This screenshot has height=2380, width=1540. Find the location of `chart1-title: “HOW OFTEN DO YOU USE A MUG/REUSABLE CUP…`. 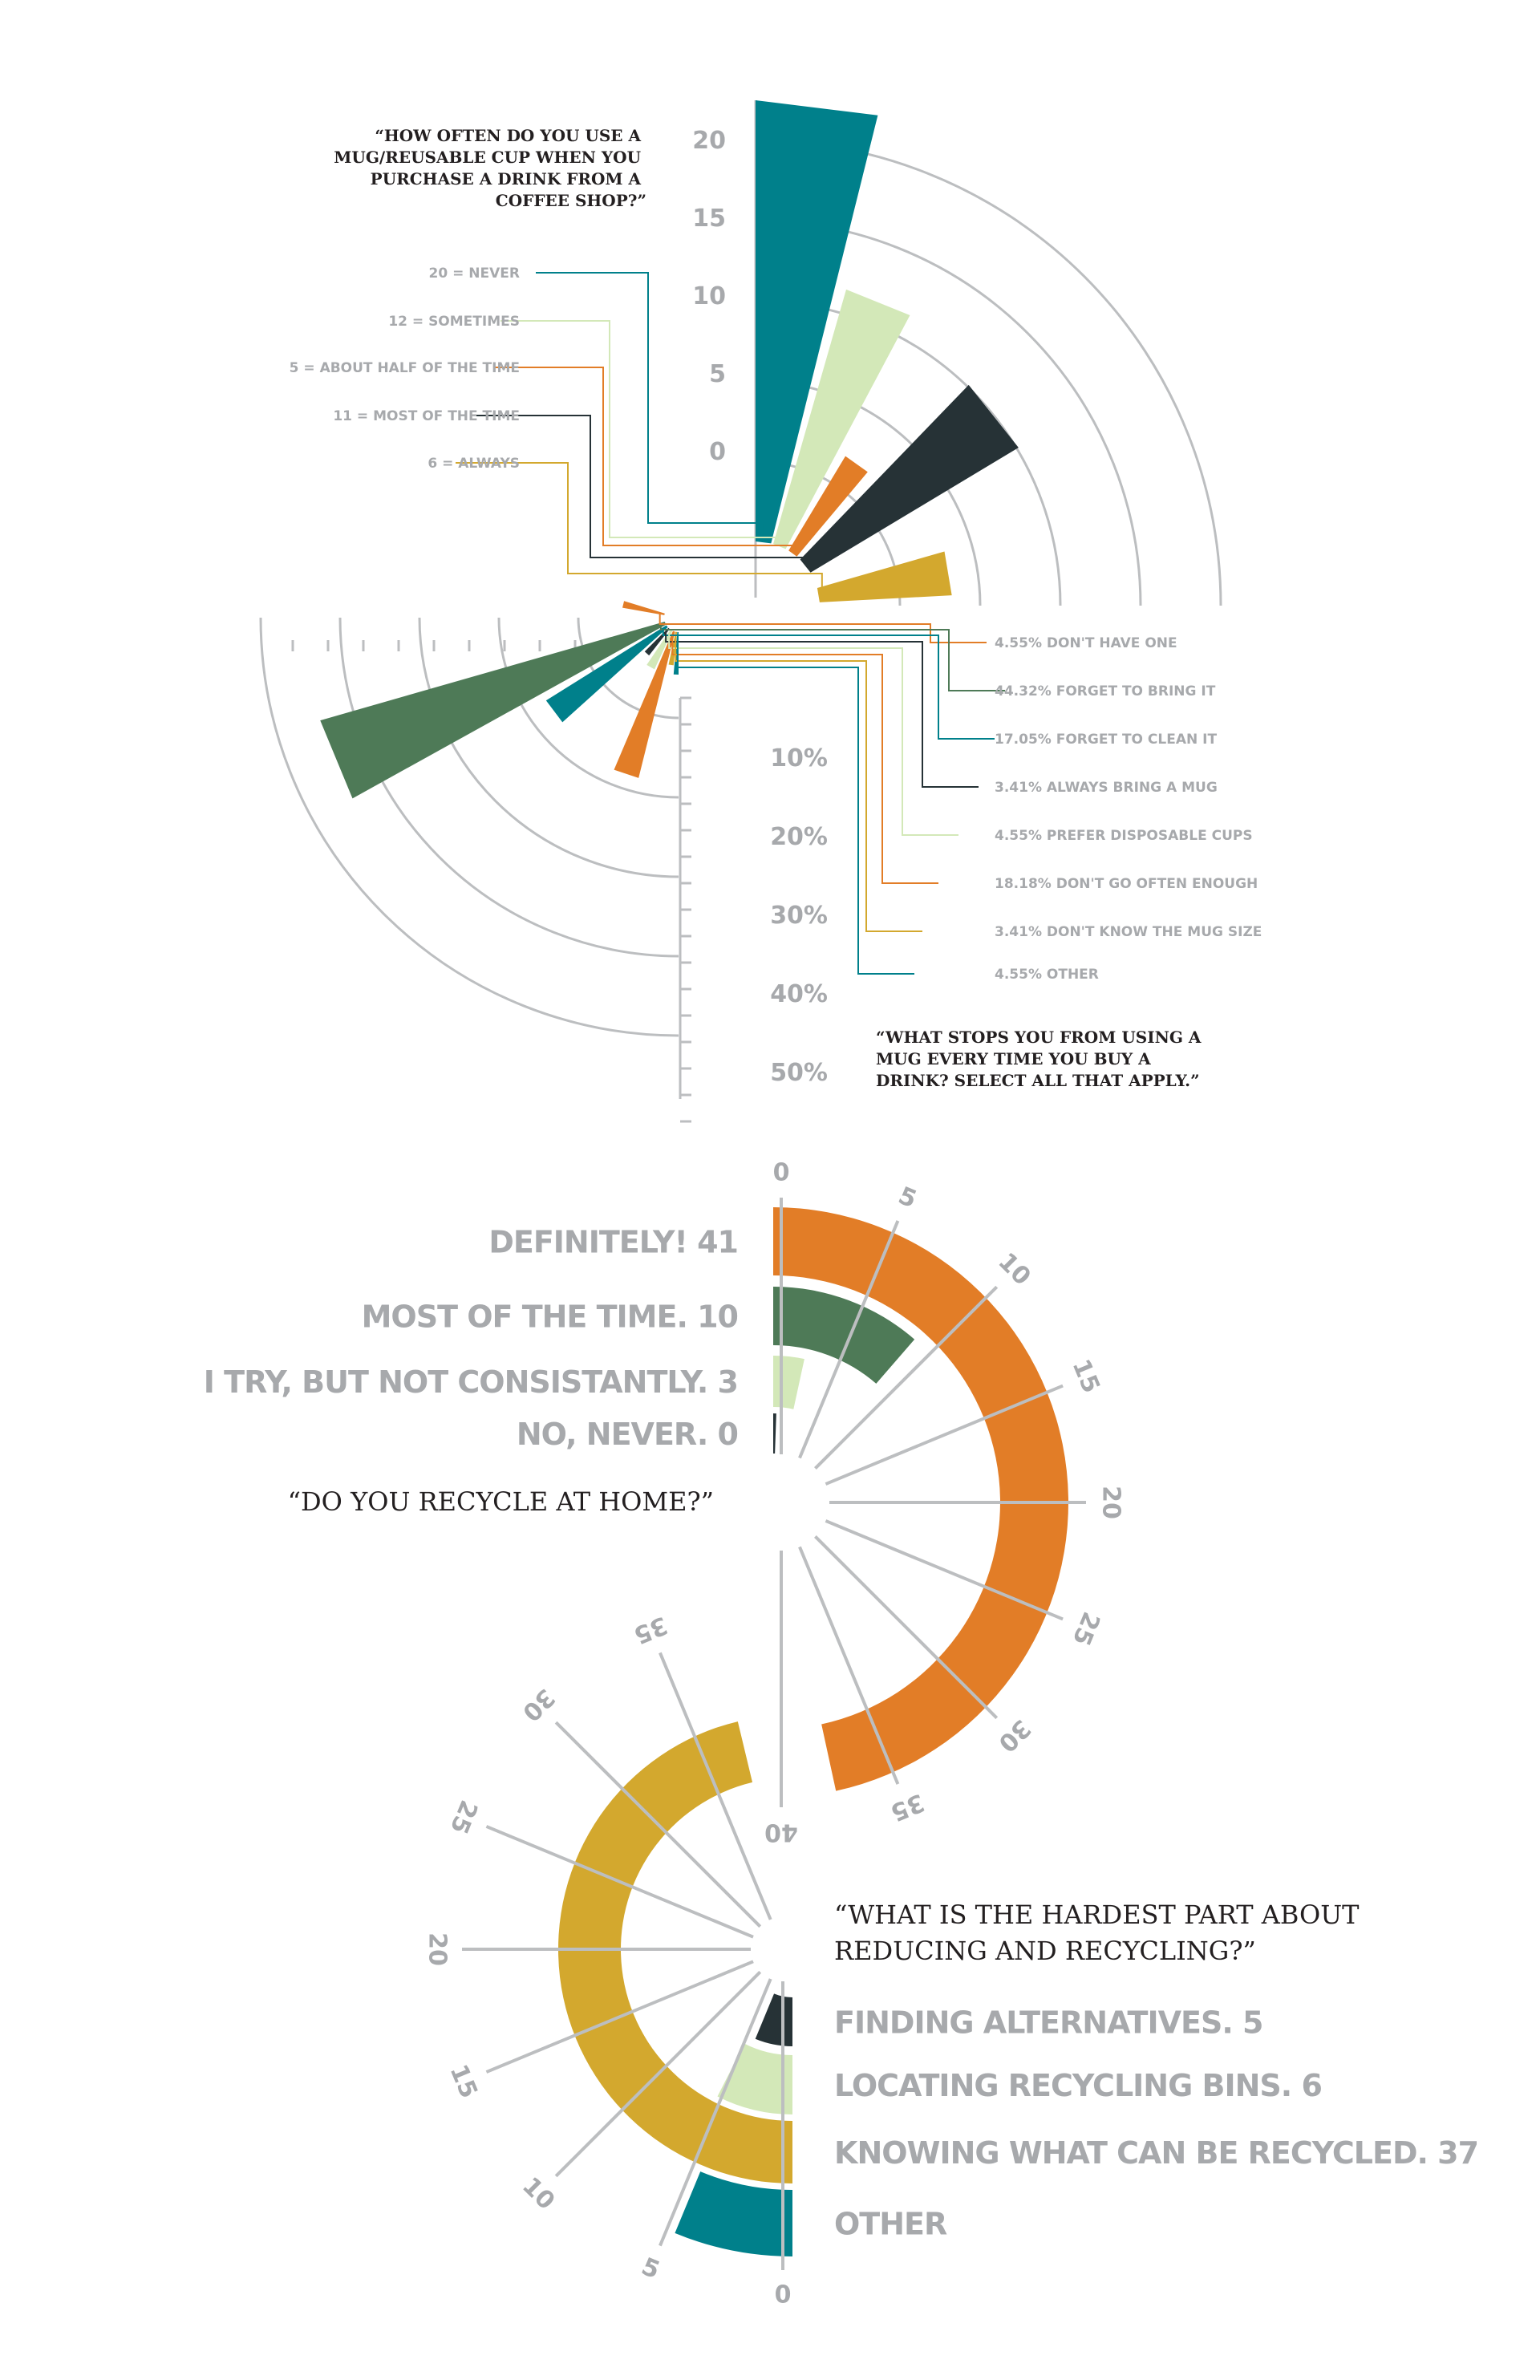

chart1-title: “HOW OFTEN DO YOU USE A MUG/REUSABLE CUP… is located at coordinates (490, 168).